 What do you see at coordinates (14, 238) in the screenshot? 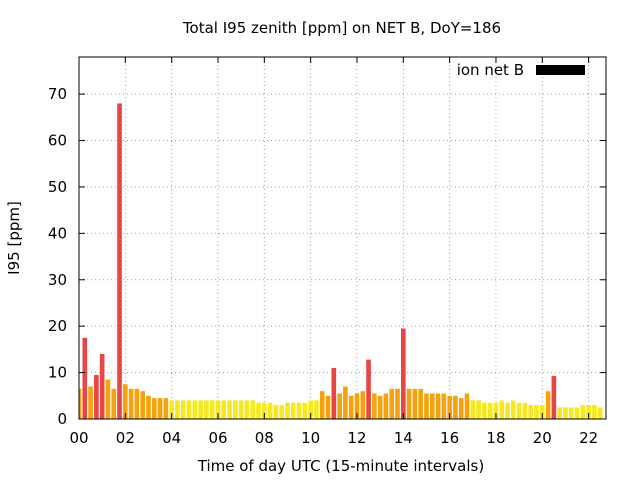
I see `y-axis-label: I95 [ppm]` at bounding box center [14, 238].